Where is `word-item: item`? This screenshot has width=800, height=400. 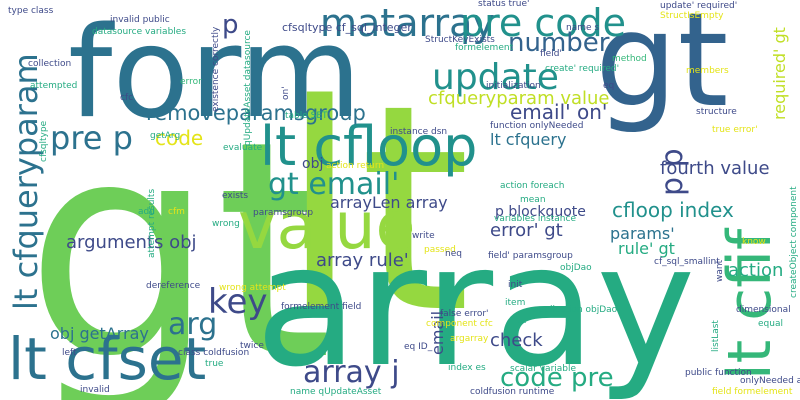 word-item: item is located at coordinates (515, 303).